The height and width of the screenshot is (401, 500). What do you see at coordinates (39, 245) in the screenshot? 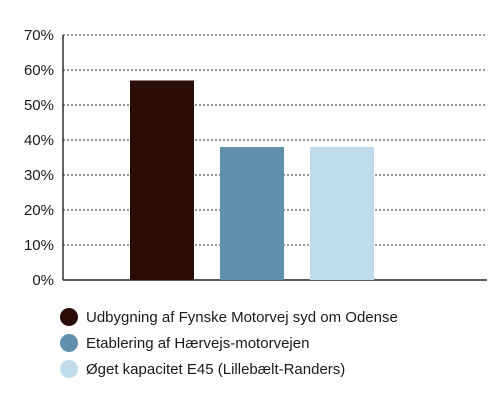
I see `y-tick-label: 10%` at bounding box center [39, 245].